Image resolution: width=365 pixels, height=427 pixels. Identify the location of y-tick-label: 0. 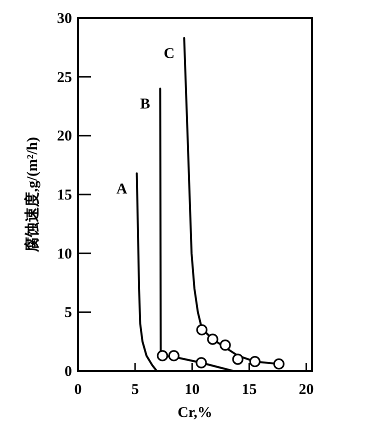
(68, 372).